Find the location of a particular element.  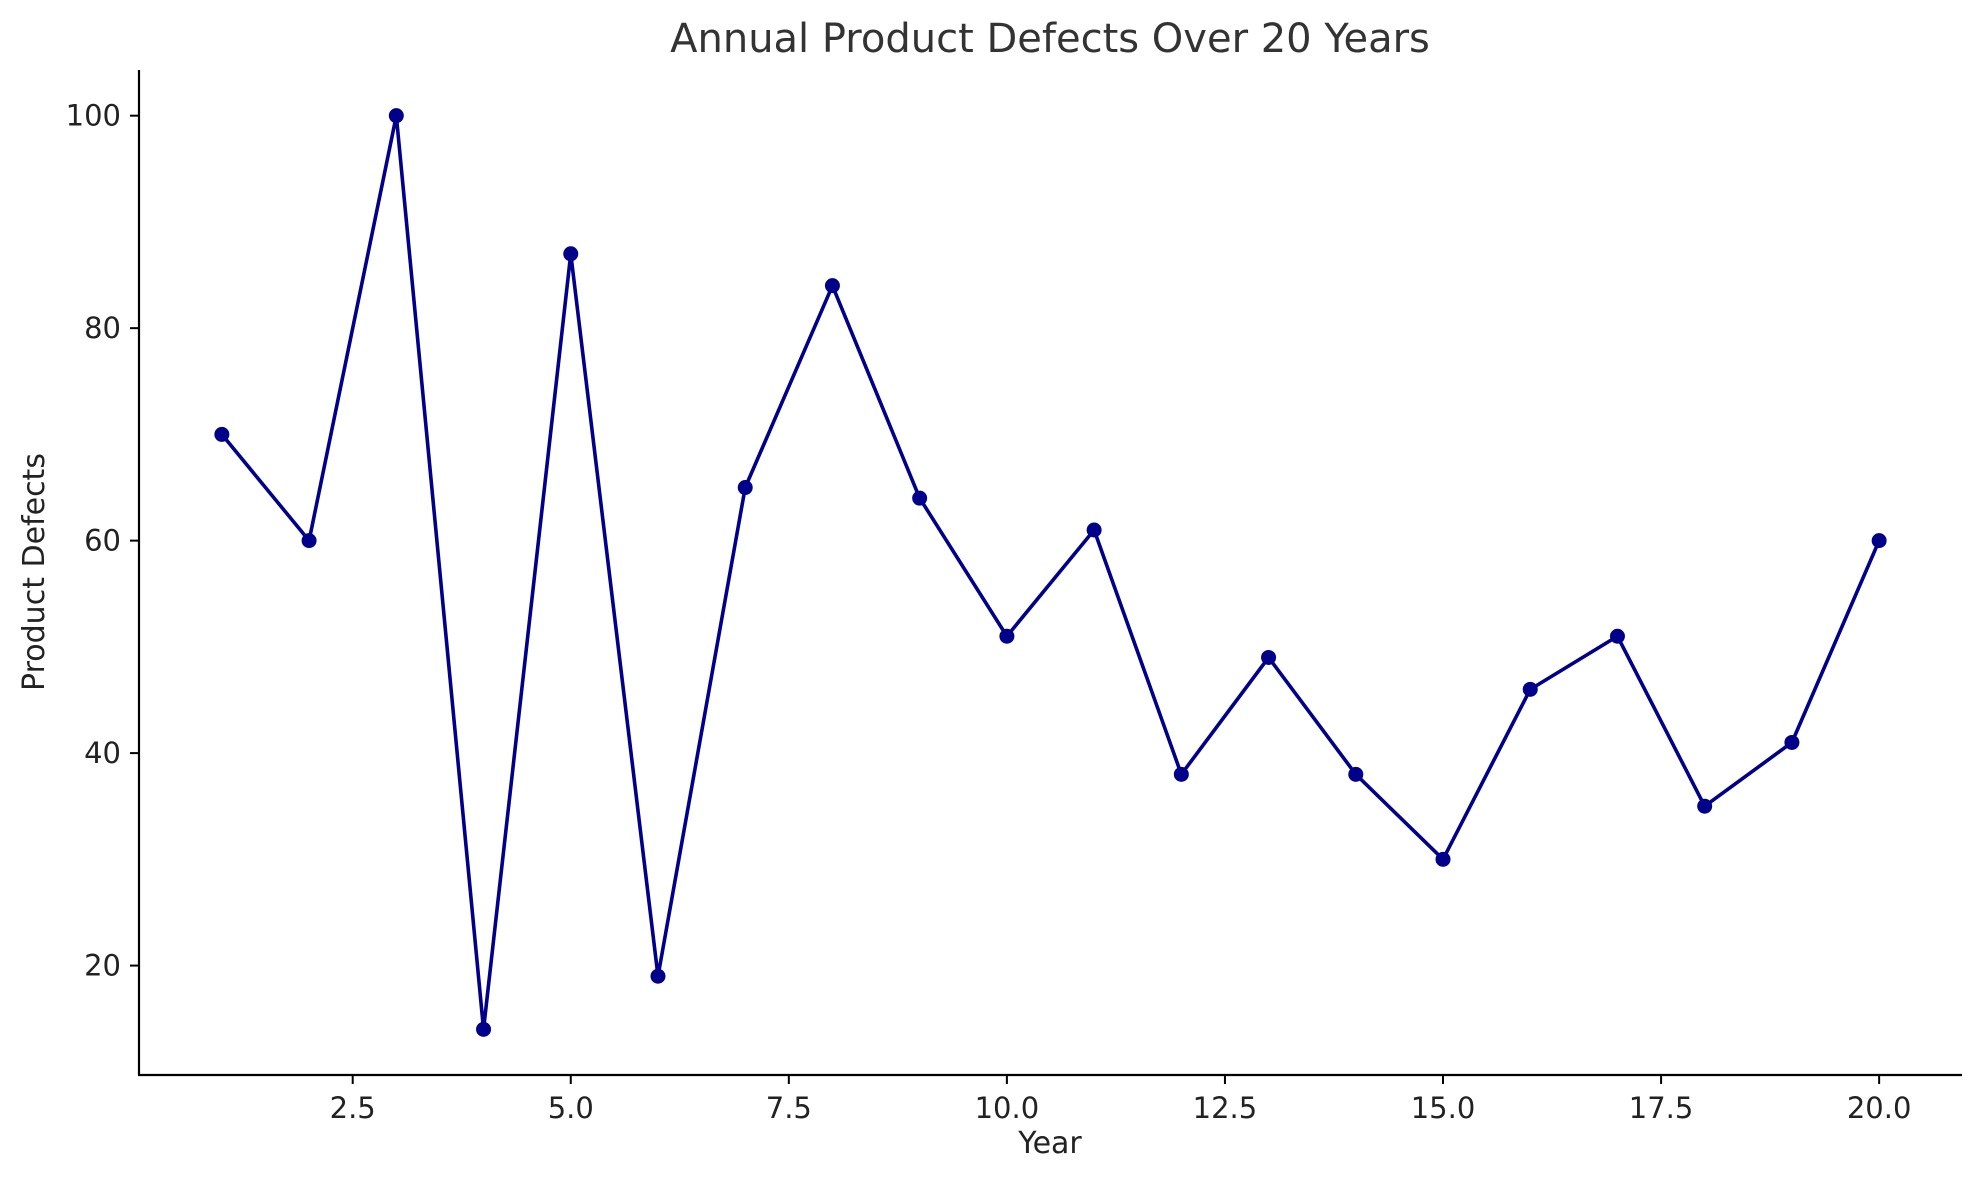

x-axis-label: Year is located at coordinates (1049, 1143).